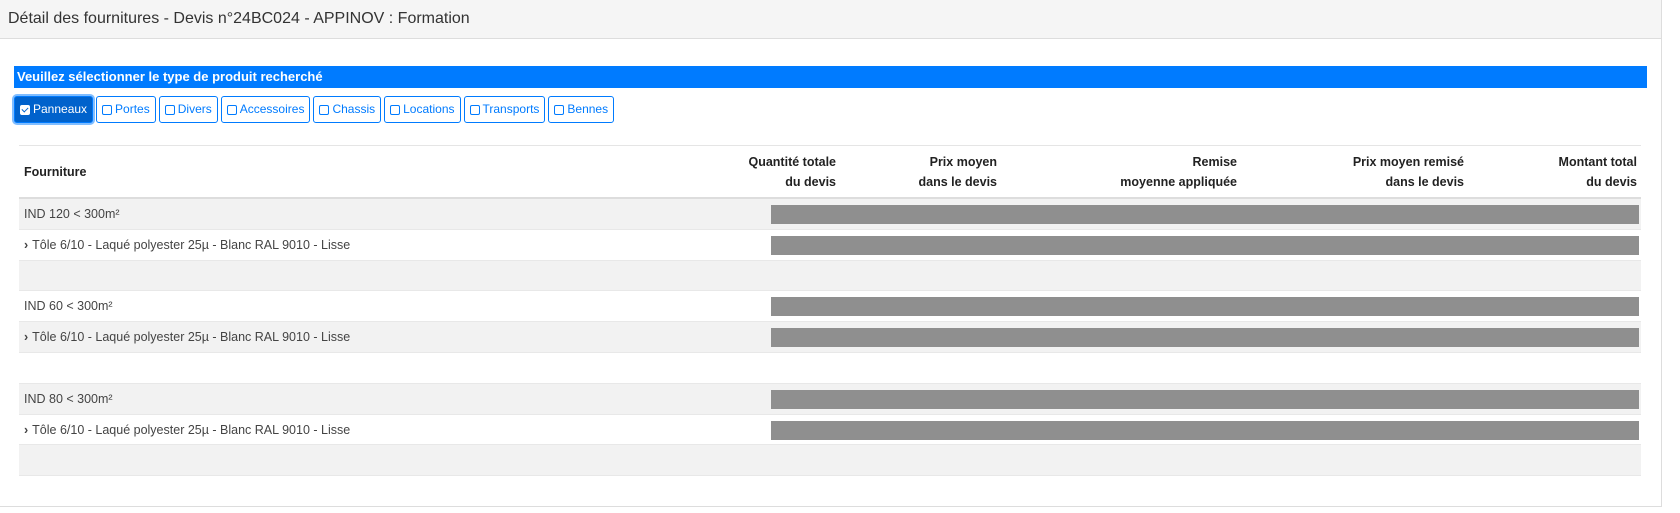 The height and width of the screenshot is (513, 1680). Describe the element at coordinates (588, 109) in the screenshot. I see `filter-label: Bennes` at that location.